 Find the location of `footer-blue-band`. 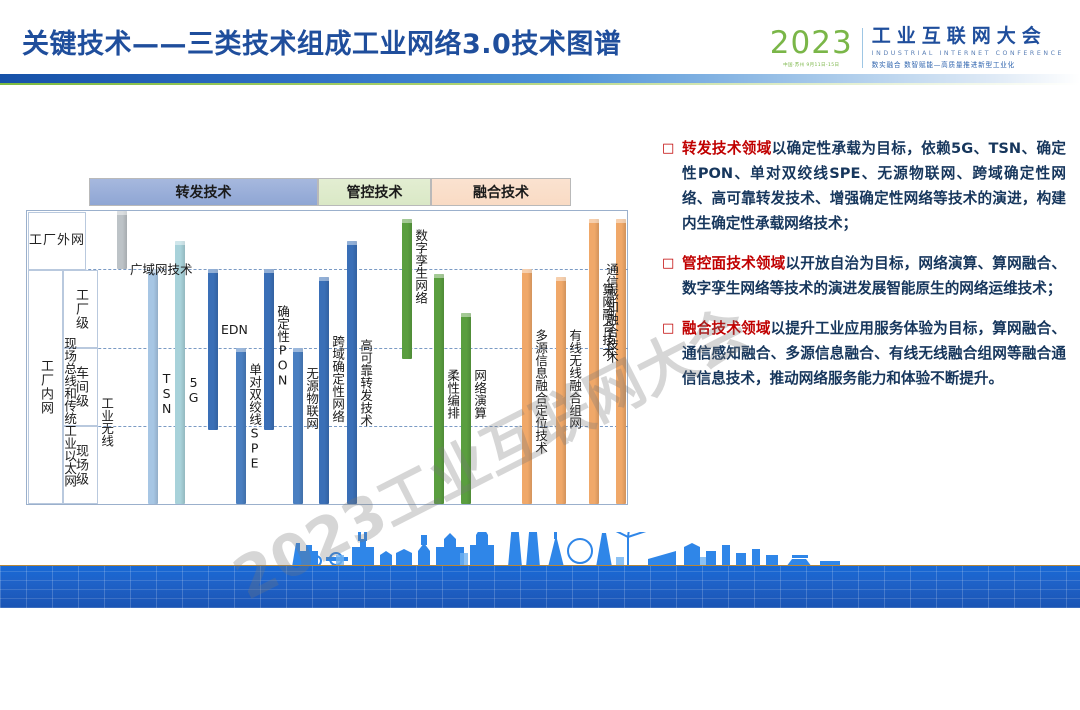

footer-blue-band is located at coordinates (540, 587).